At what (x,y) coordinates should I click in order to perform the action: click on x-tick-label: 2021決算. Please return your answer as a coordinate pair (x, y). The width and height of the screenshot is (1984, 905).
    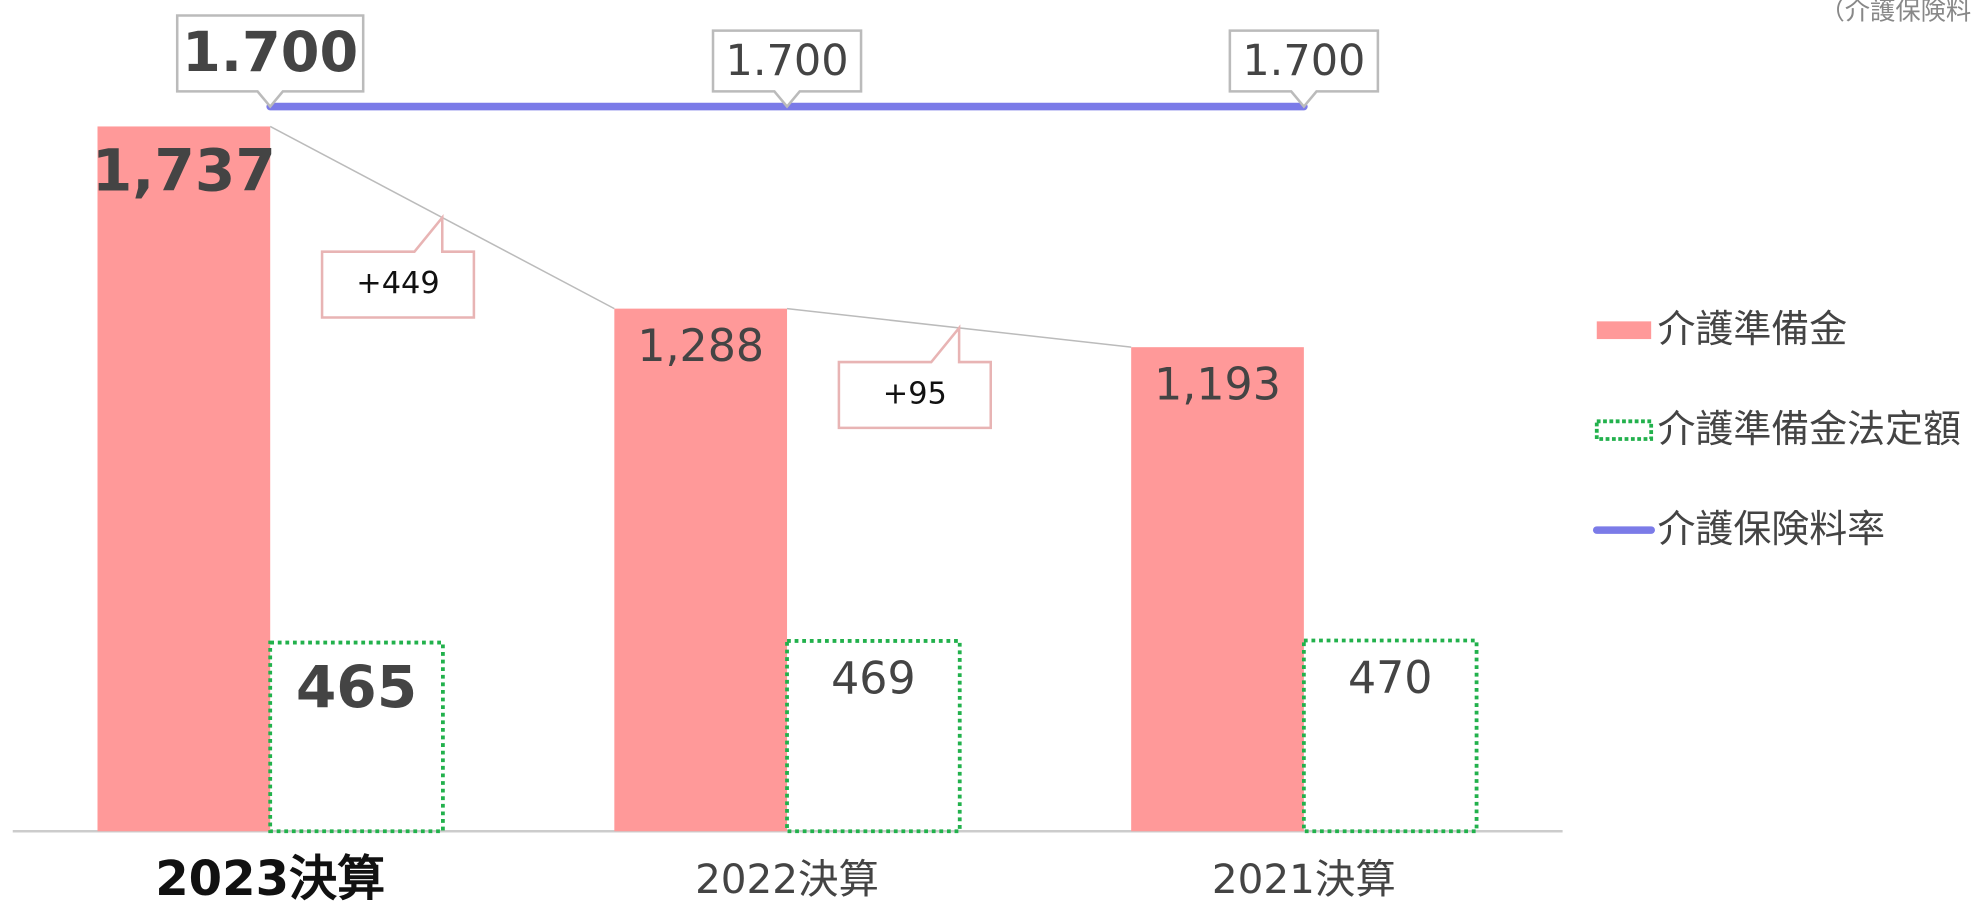
    Looking at the image, I should click on (1304, 879).